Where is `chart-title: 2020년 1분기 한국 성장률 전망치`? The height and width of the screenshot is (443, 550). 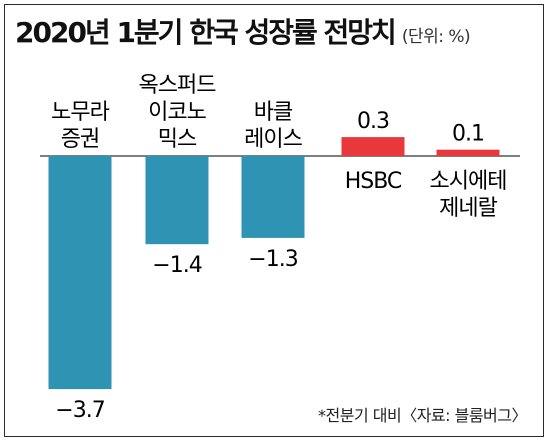 chart-title: 2020년 1분기 한국 성장률 전망치 is located at coordinates (206, 32).